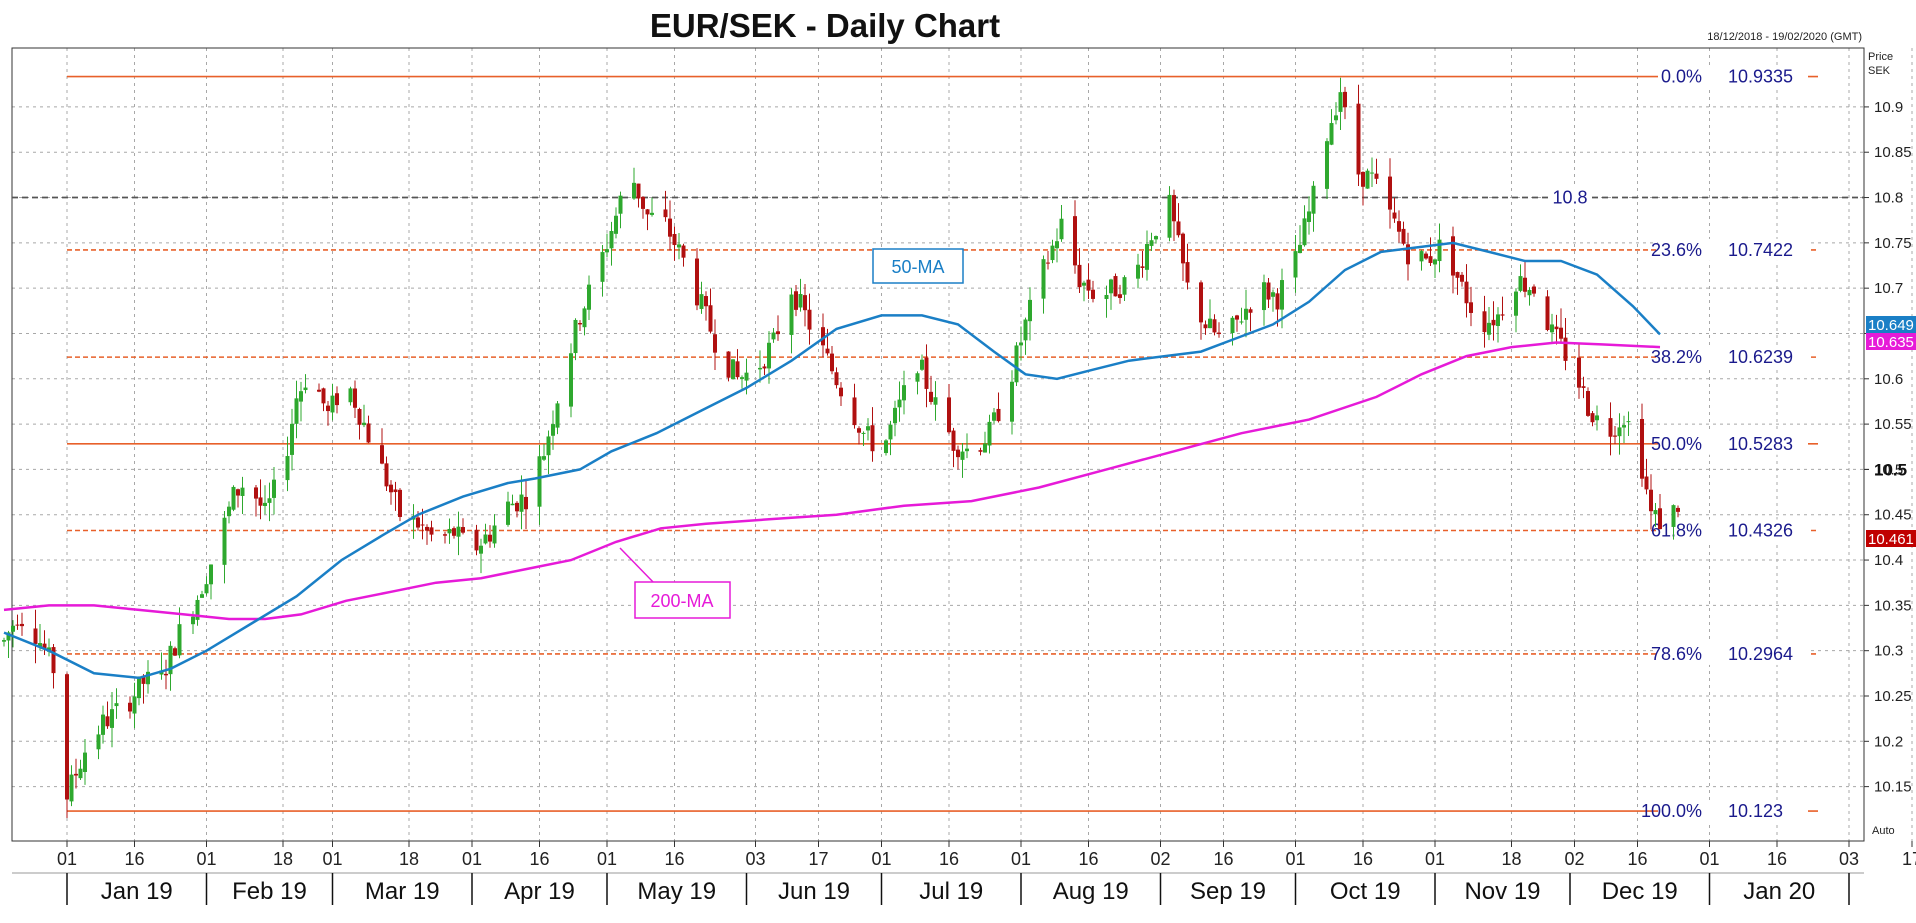  Describe the element at coordinates (1760, 77) in the screenshot. I see `fib-value-label: 10.9335` at that location.